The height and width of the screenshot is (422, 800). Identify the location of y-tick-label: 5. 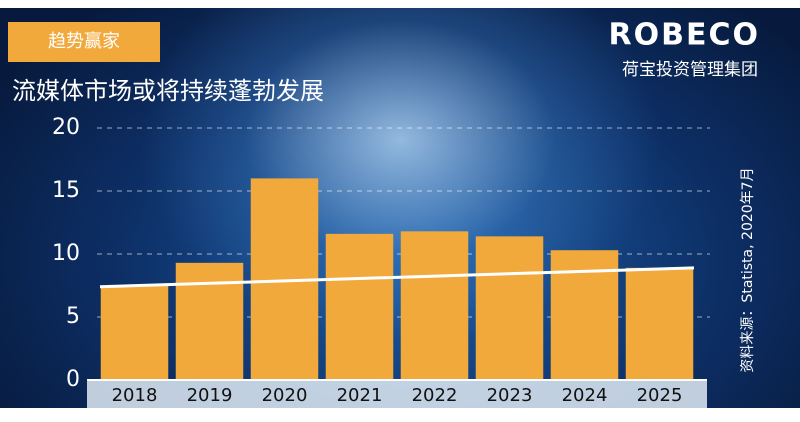
(73, 316).